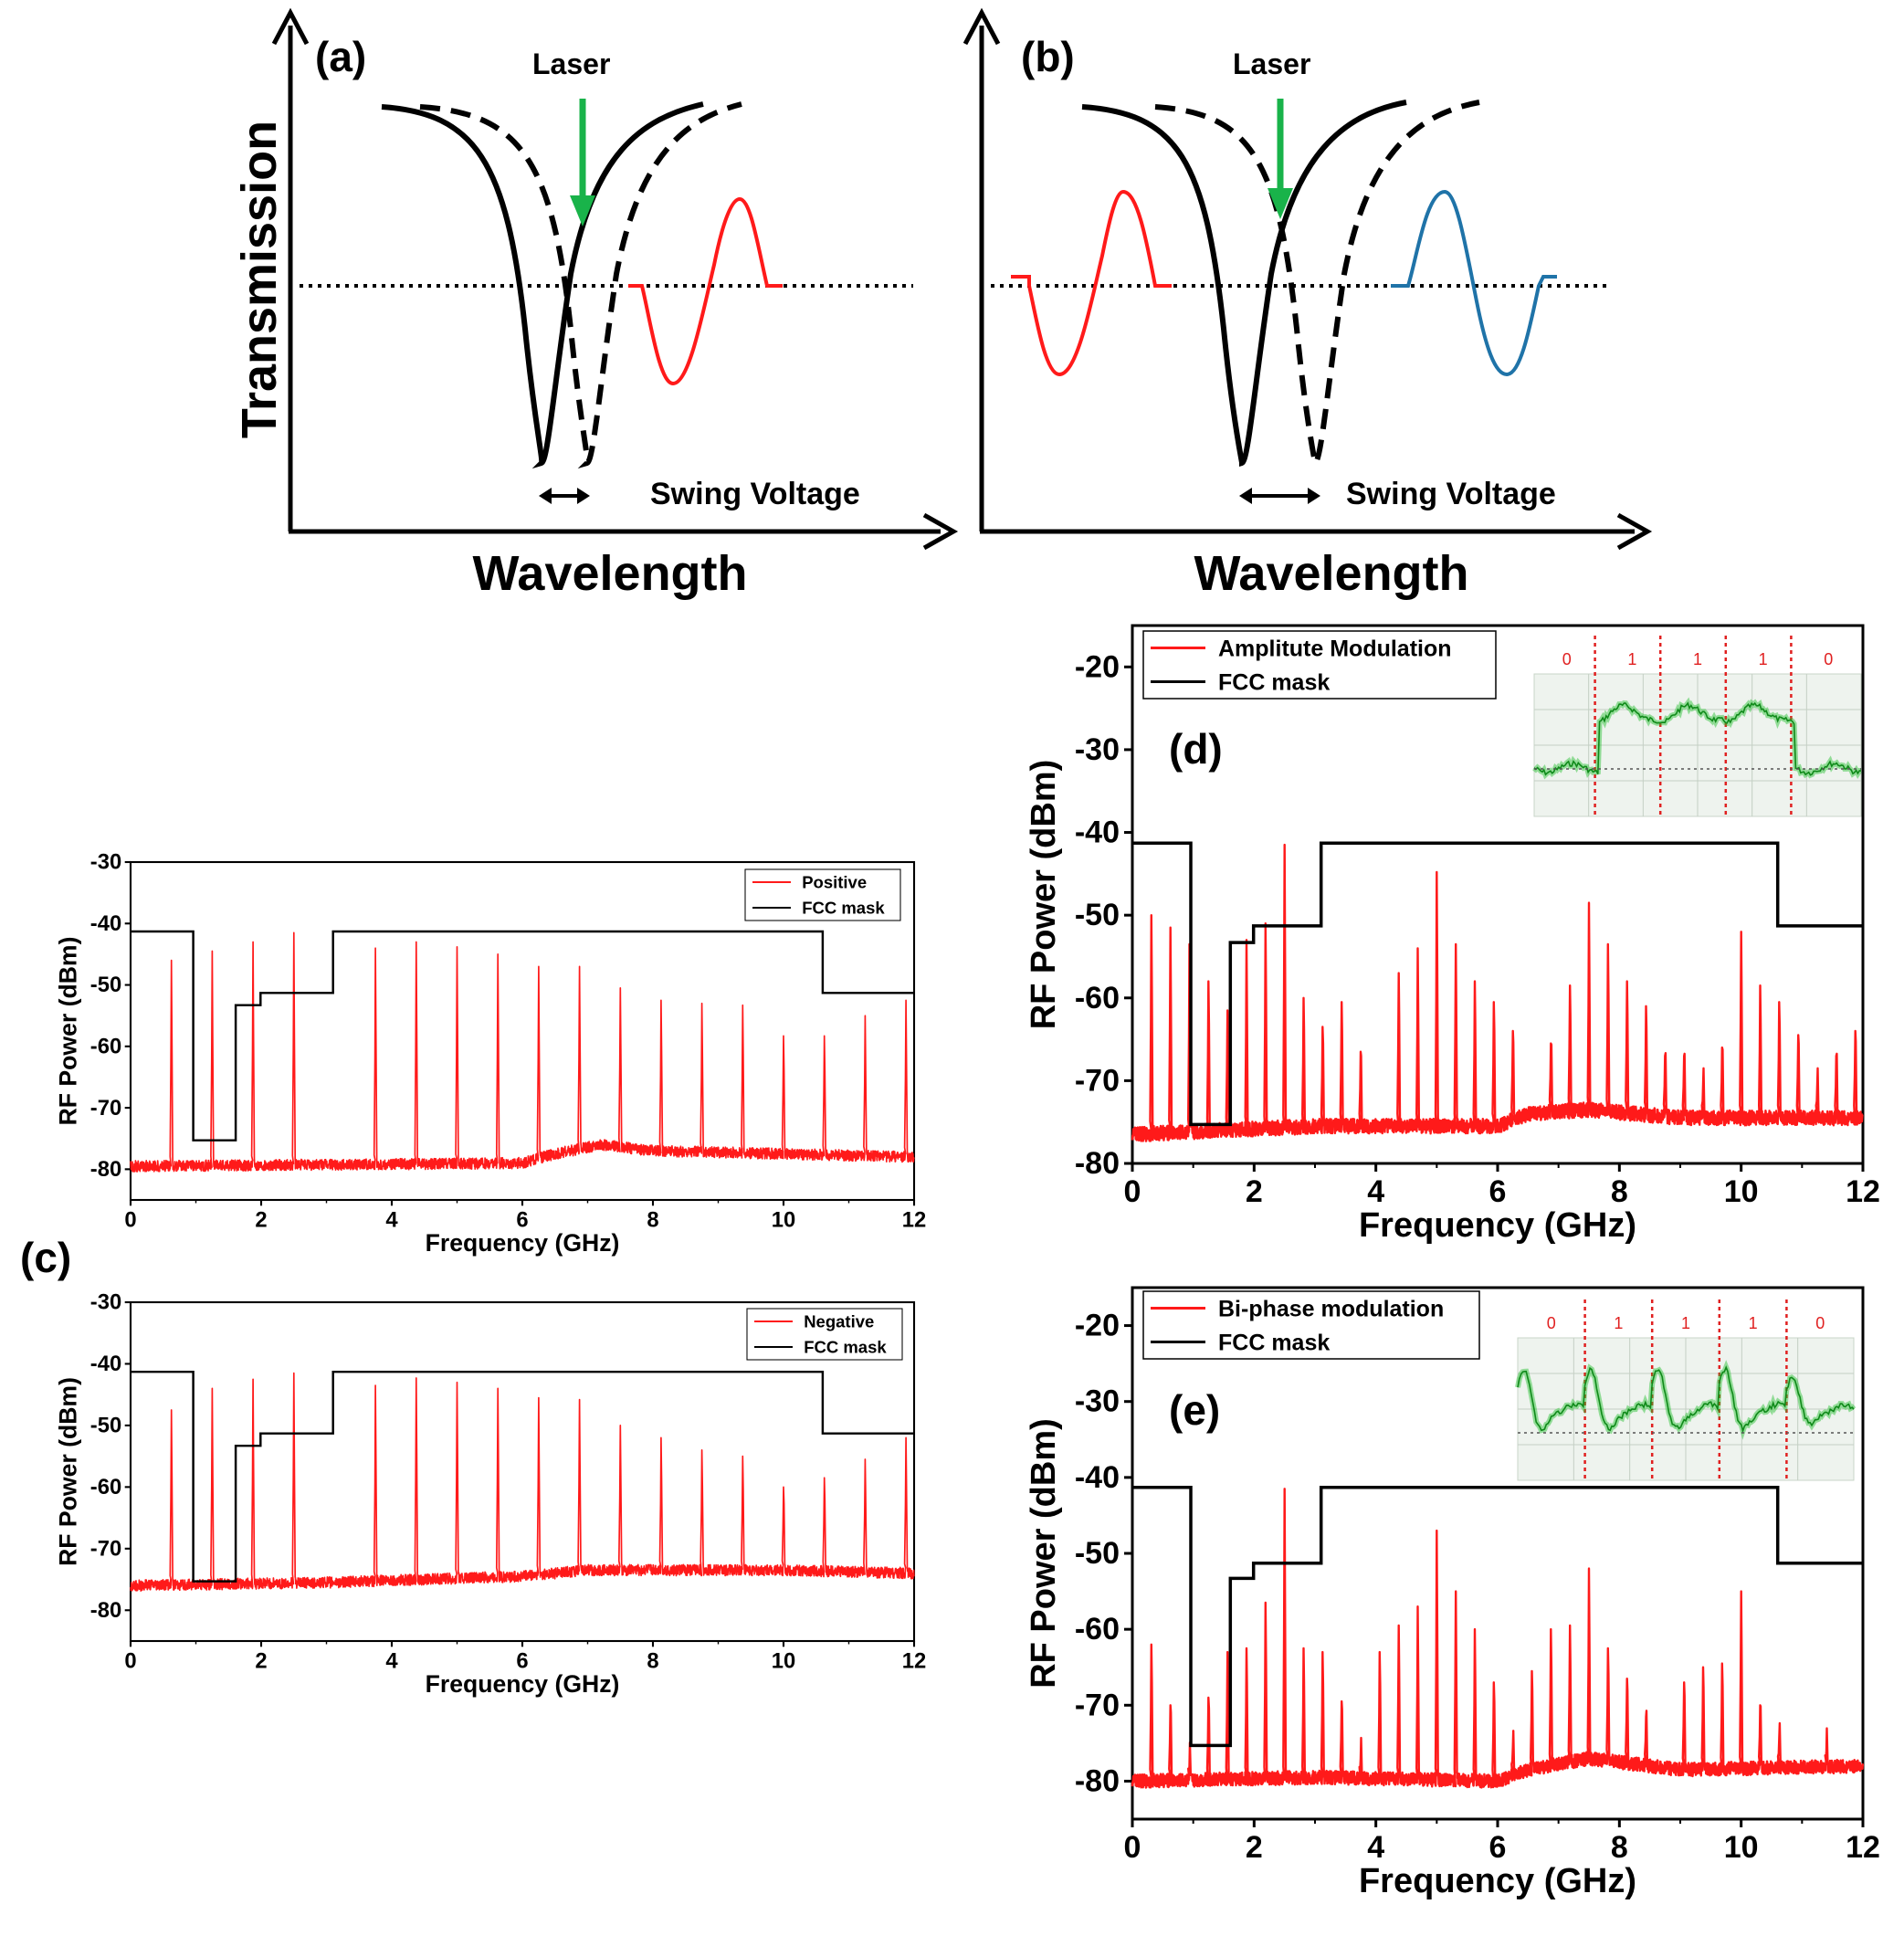 This screenshot has height=1936, width=1904. I want to click on panel-b-label: (b), so click(1048, 56).